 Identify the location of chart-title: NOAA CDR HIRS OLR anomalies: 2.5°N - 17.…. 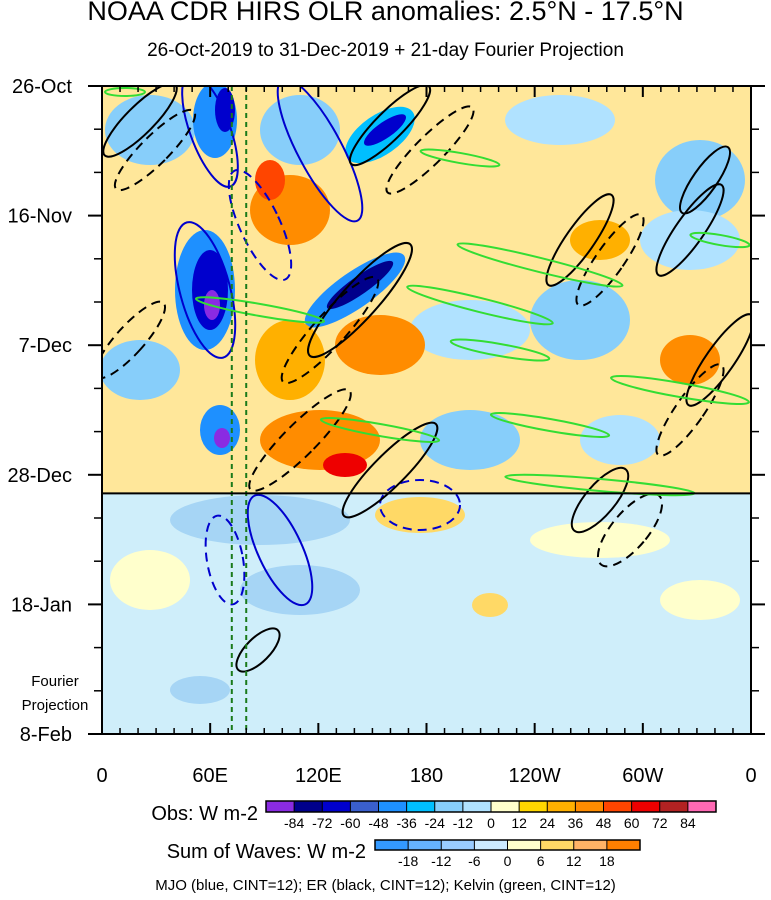
(385, 13).